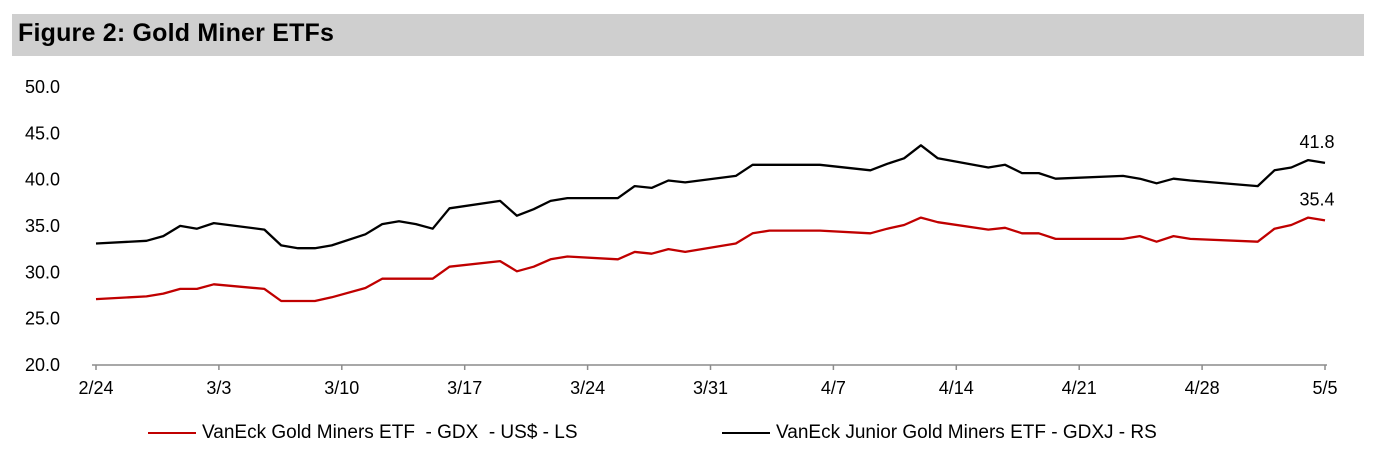 The height and width of the screenshot is (454, 1374). I want to click on legend-item-gdx: VanEck Gold Miners ETF - GDX - US$ - LS, so click(363, 433).